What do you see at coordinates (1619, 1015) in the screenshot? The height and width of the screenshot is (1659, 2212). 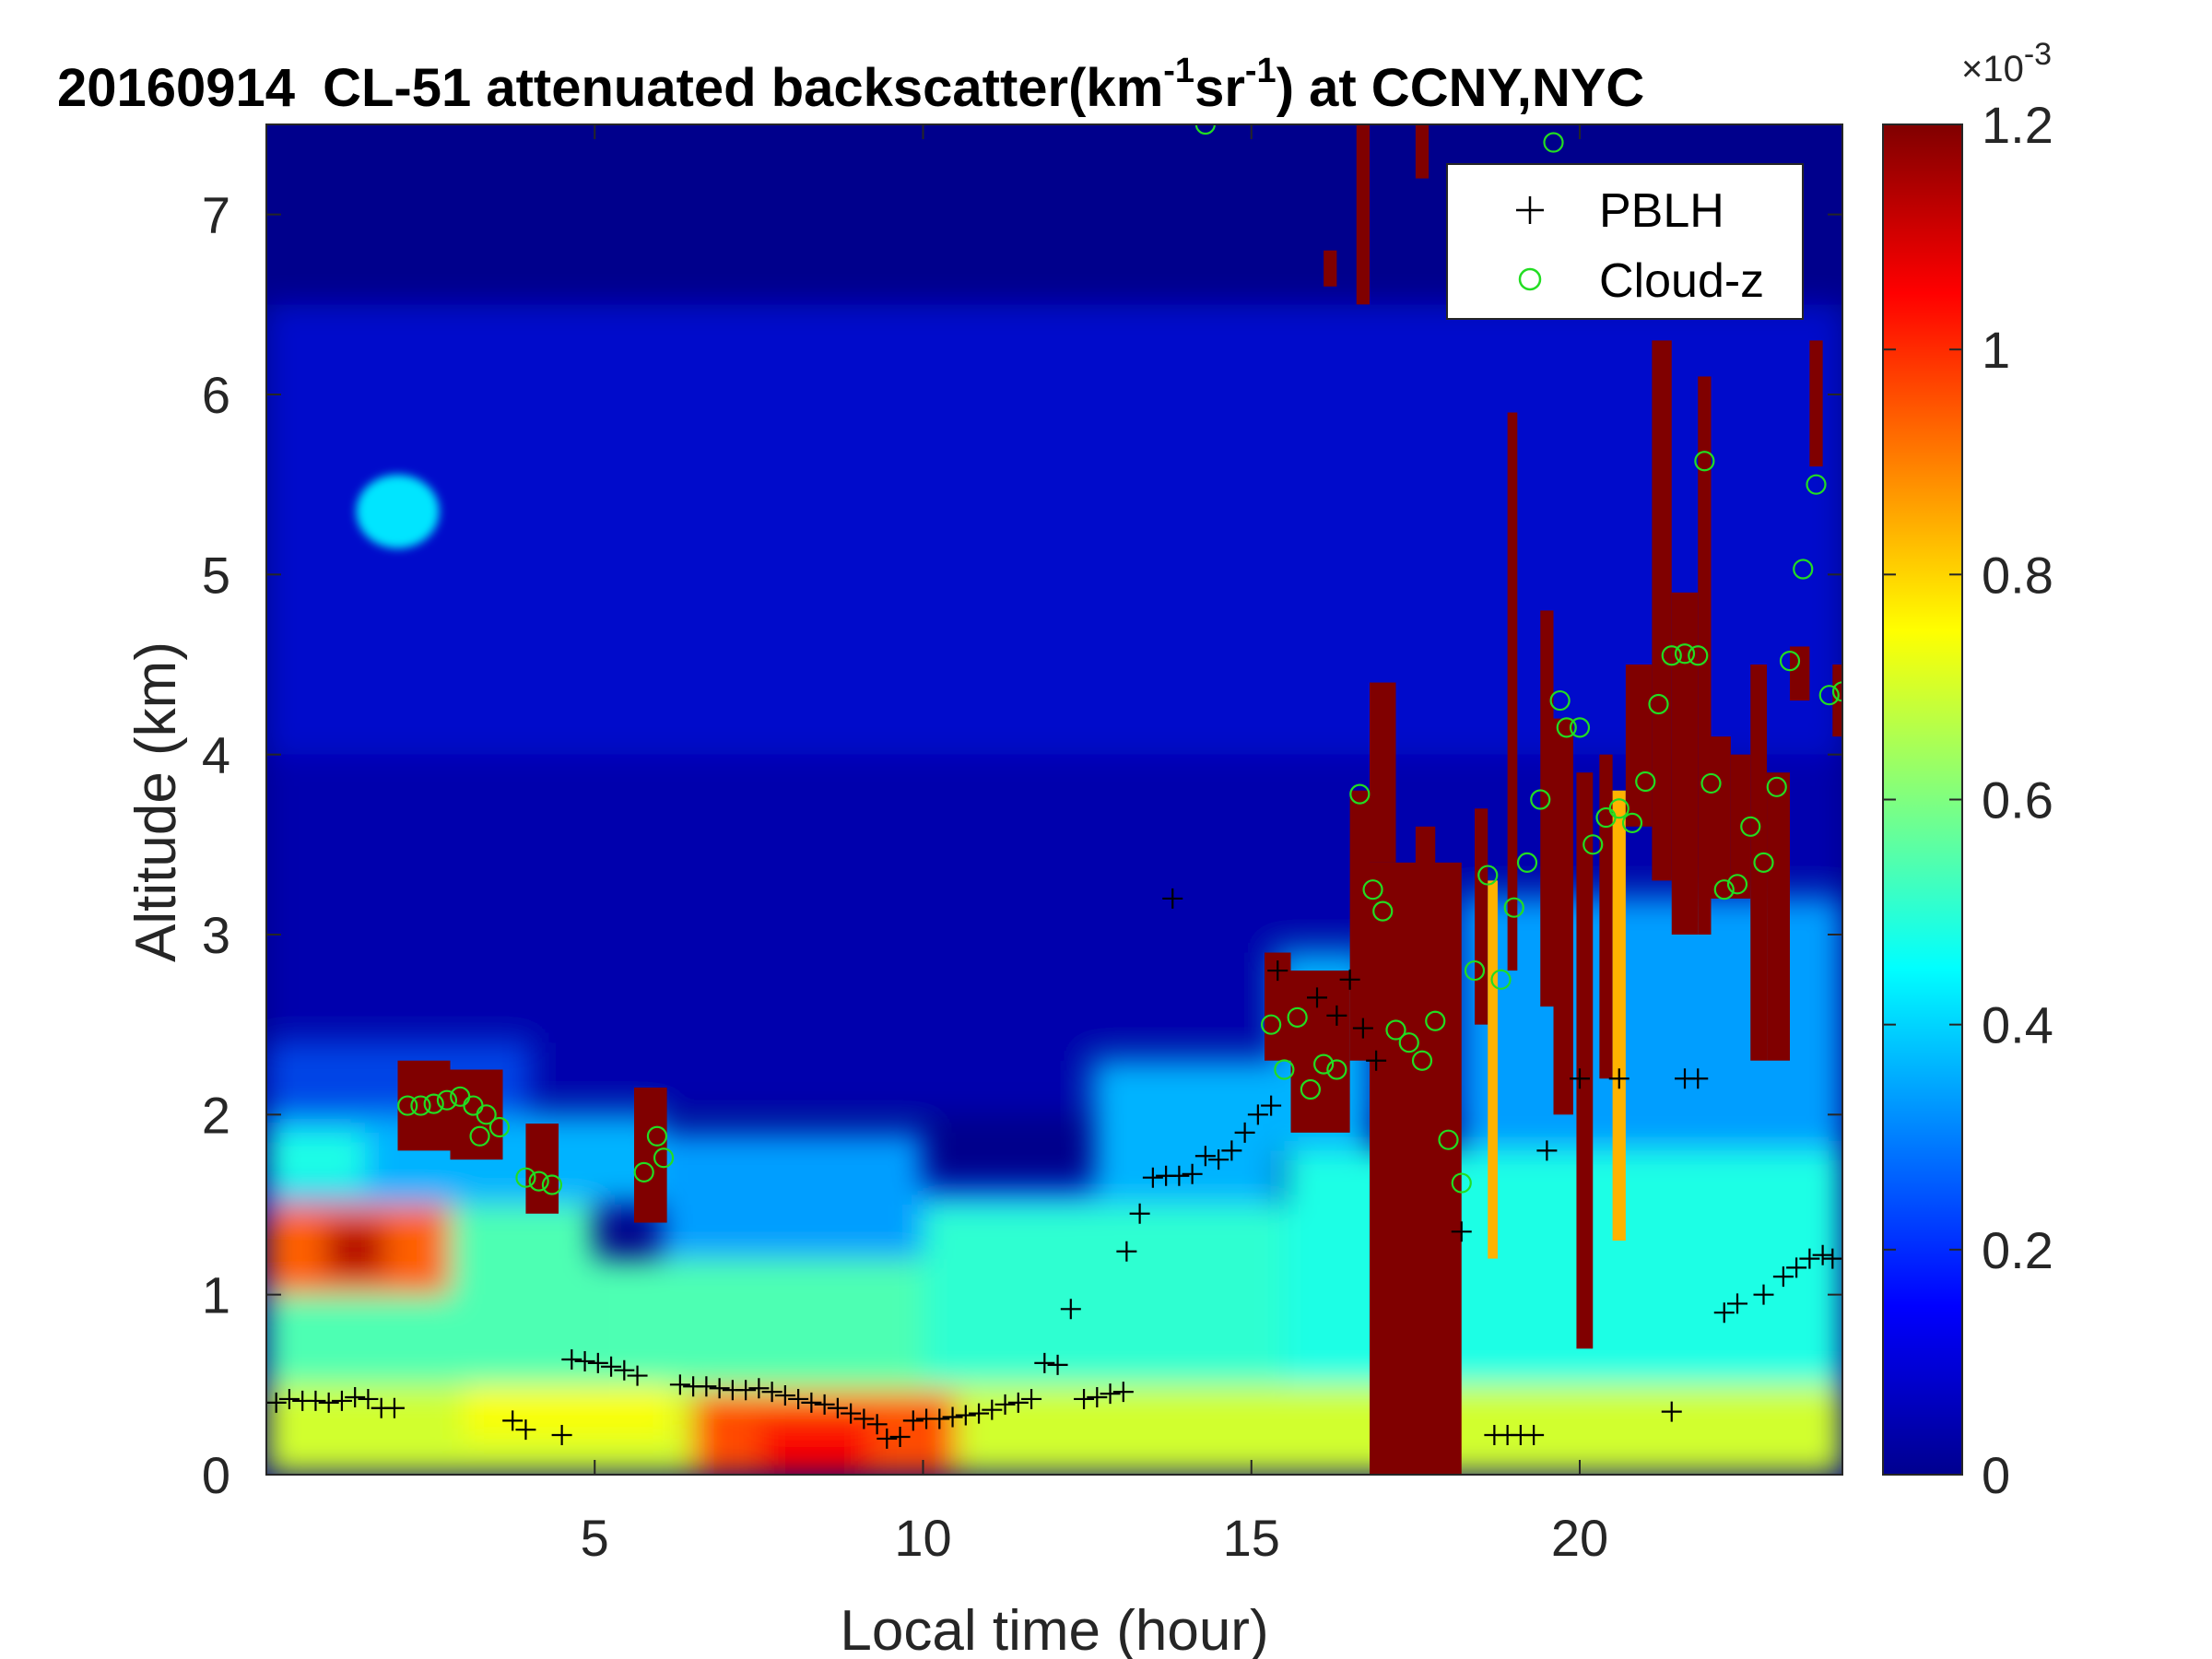 I see `cloud-edge` at bounding box center [1619, 1015].